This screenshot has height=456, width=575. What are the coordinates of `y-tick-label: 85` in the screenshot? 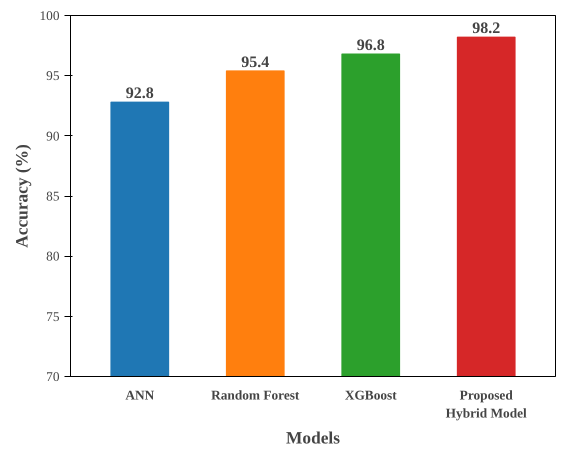 It's located at (53, 196).